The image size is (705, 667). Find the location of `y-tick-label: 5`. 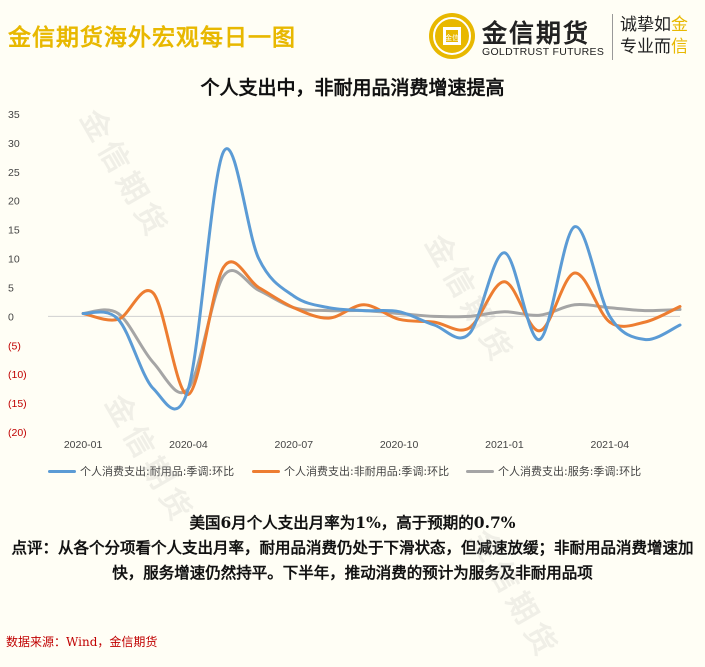

y-tick-label: 5 is located at coordinates (11, 288).